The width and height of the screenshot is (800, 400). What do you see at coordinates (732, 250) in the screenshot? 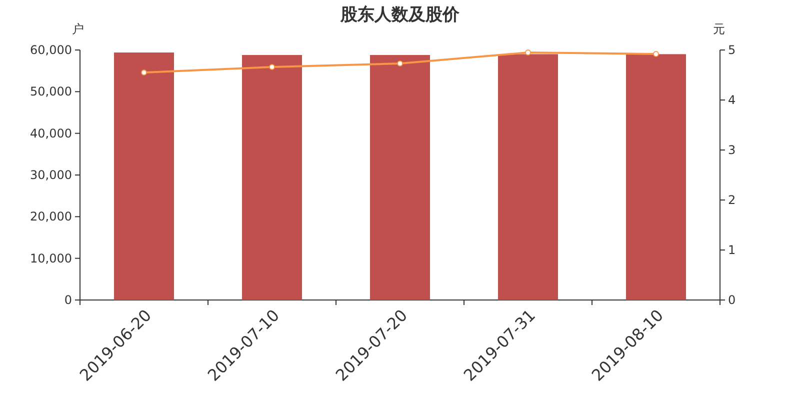
I see `y2-tick-label: 1` at bounding box center [732, 250].